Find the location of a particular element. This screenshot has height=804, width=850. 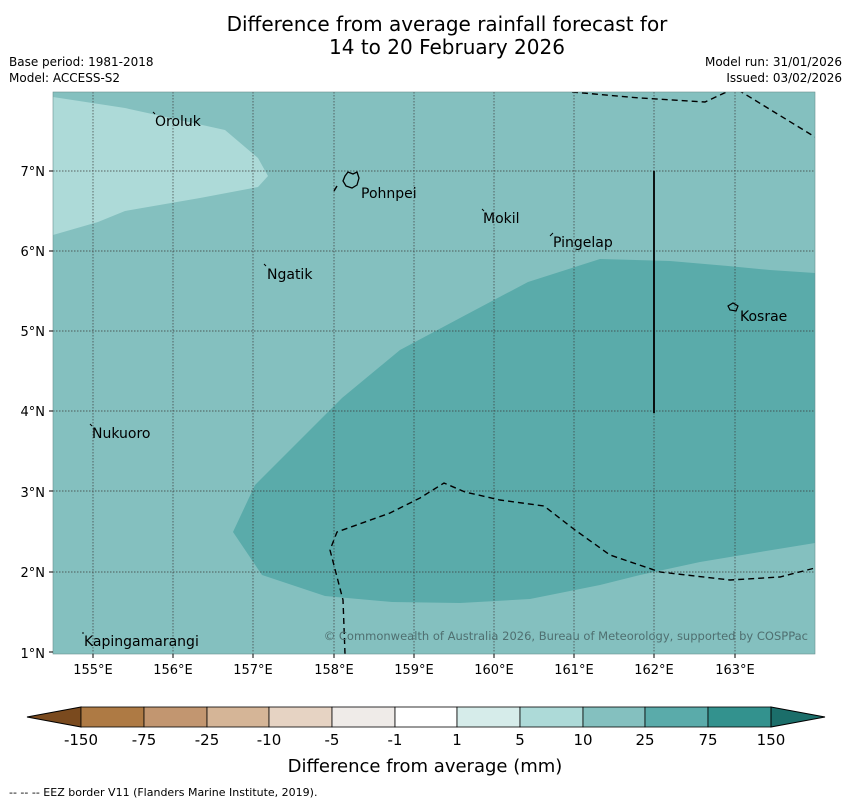

place-label-nukuoro: Nukuoro is located at coordinates (121, 434).